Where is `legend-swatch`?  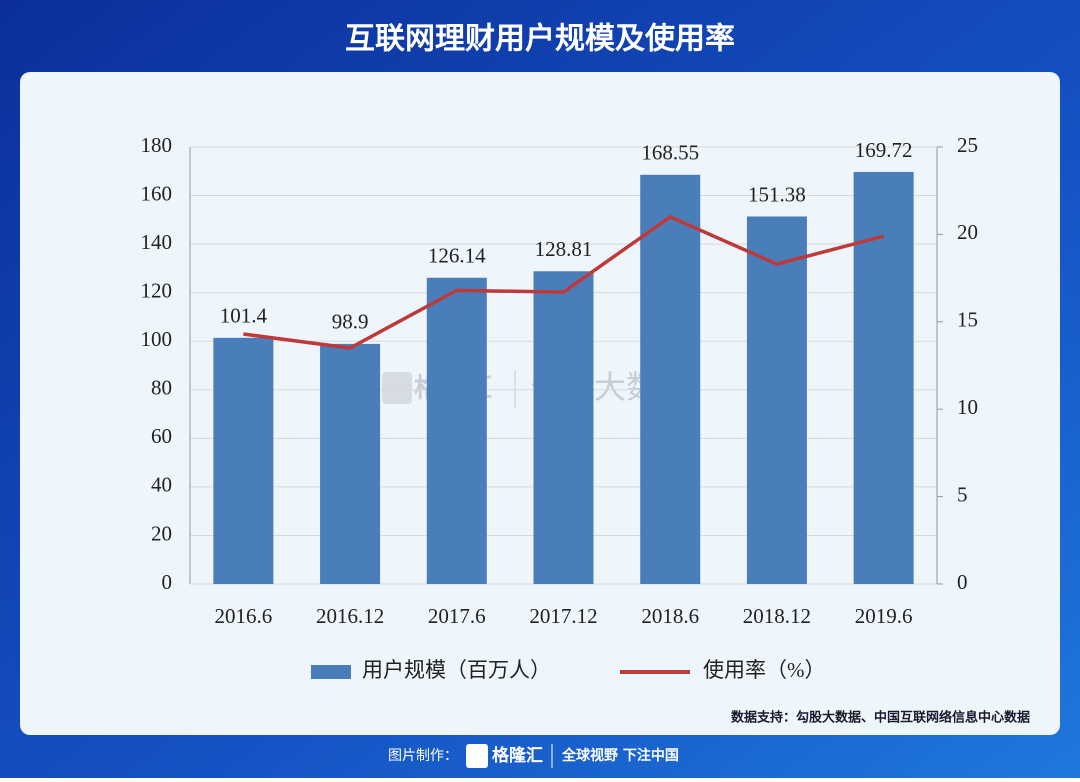
legend-swatch is located at coordinates (331, 672).